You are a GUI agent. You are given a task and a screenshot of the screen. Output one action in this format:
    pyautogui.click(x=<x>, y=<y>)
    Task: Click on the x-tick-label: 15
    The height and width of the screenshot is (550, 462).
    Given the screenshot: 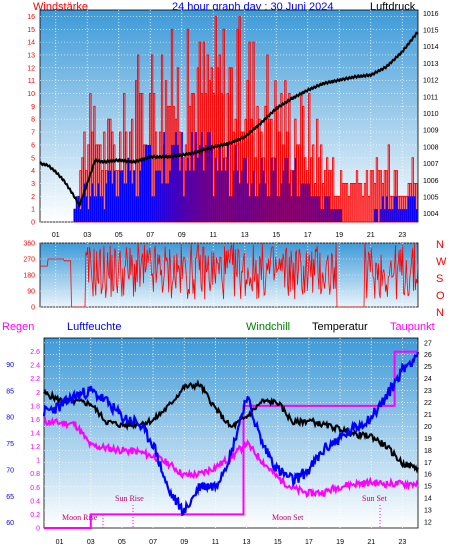 What is the action you would take?
    pyautogui.click(x=278, y=542)
    